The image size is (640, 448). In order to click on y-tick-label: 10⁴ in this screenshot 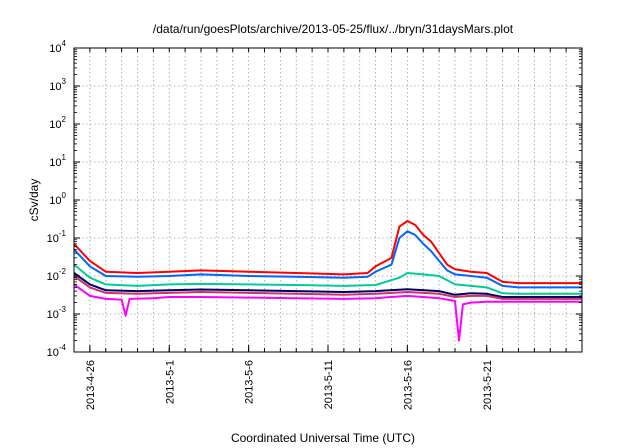, I will do `click(57, 47)`.